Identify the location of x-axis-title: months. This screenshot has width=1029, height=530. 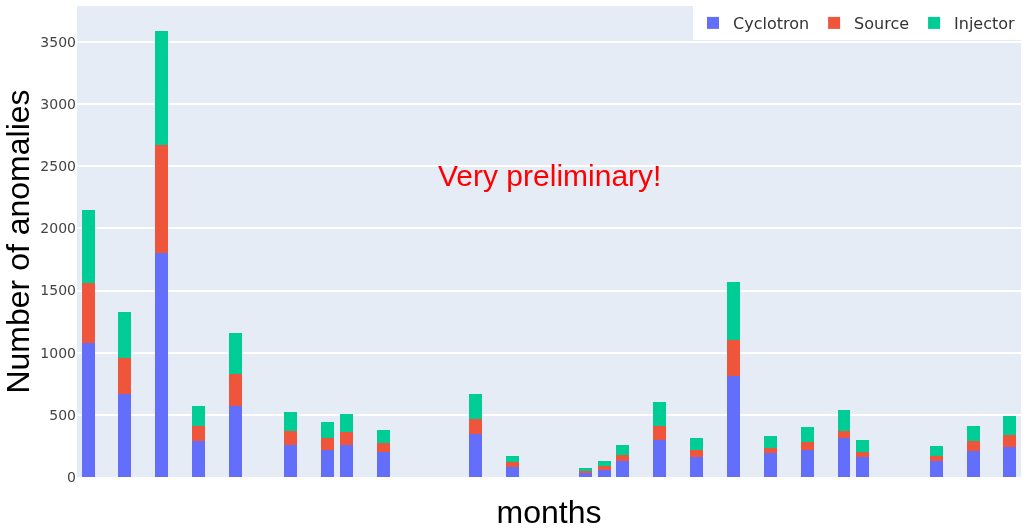
(549, 512).